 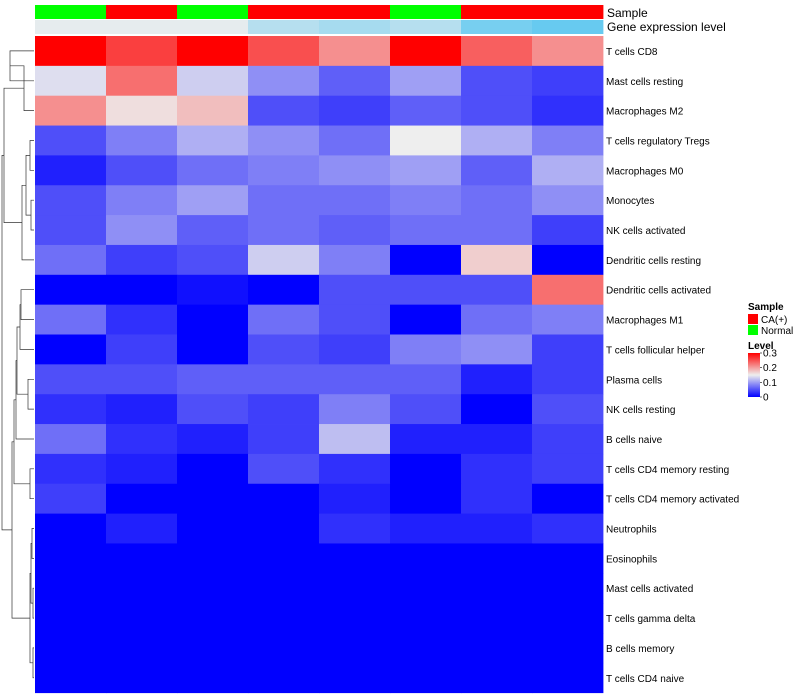 I want to click on row-label: Macrophages M0, so click(x=645, y=171).